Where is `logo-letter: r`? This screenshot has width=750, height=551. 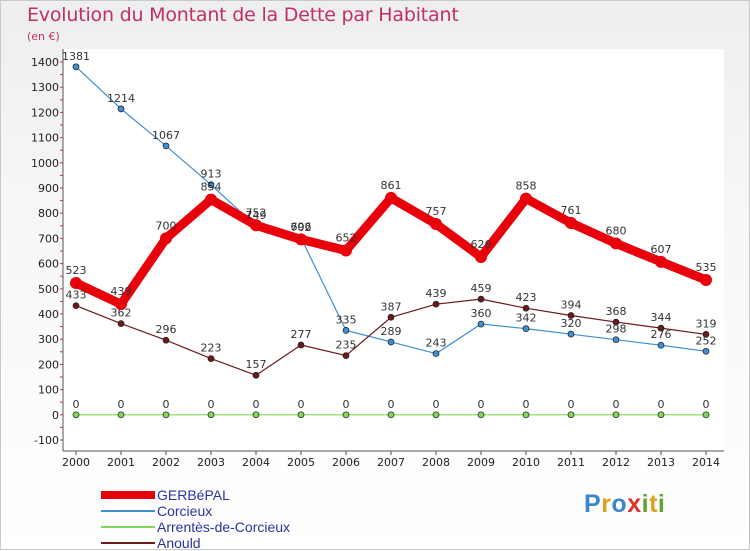
logo-letter: r is located at coordinates (606, 504).